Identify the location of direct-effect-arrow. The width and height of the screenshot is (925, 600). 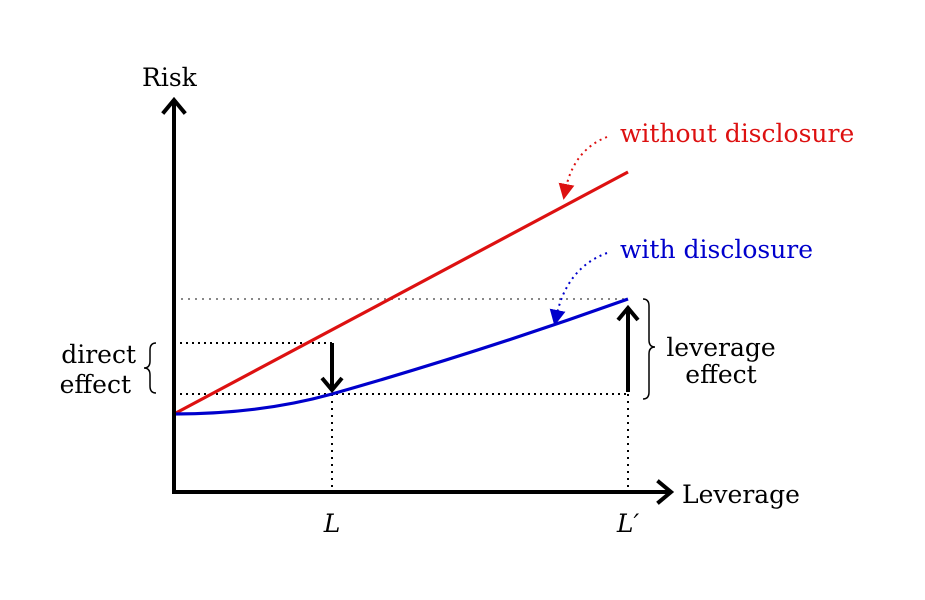
(332, 368).